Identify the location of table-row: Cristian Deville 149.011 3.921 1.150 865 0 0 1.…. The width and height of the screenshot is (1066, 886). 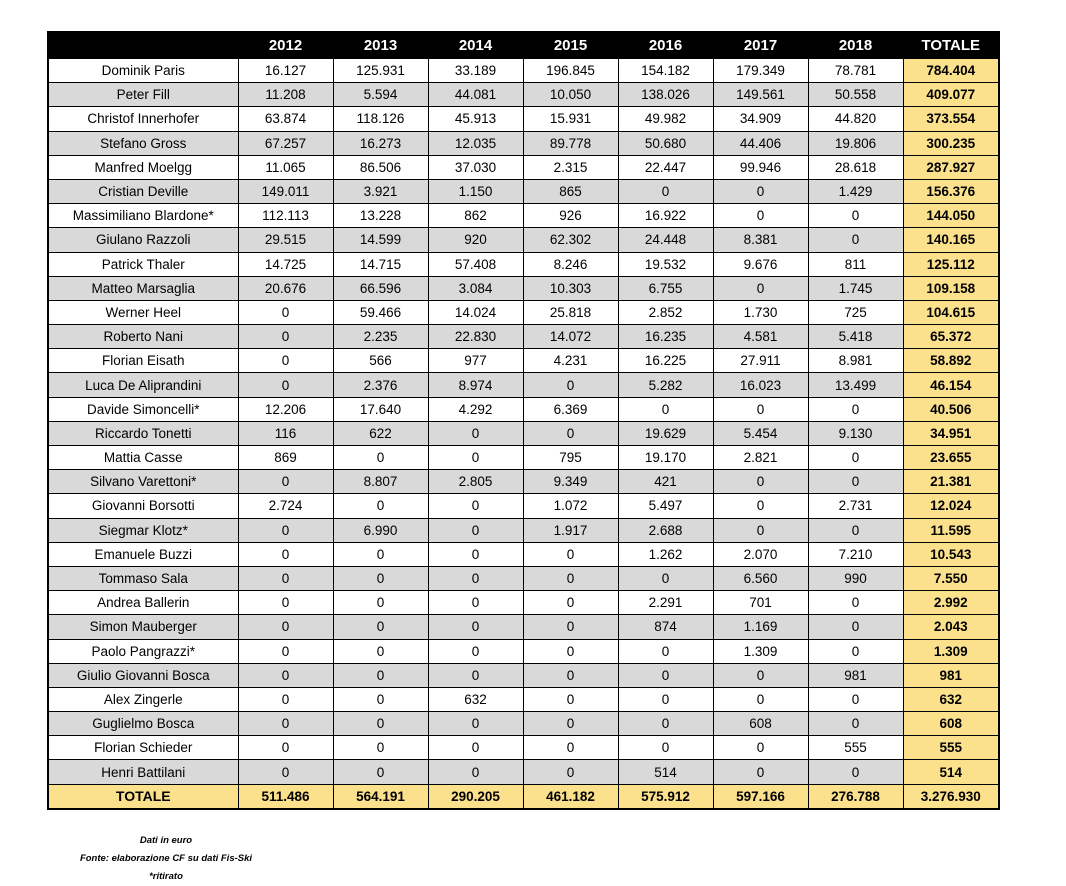
(523, 191).